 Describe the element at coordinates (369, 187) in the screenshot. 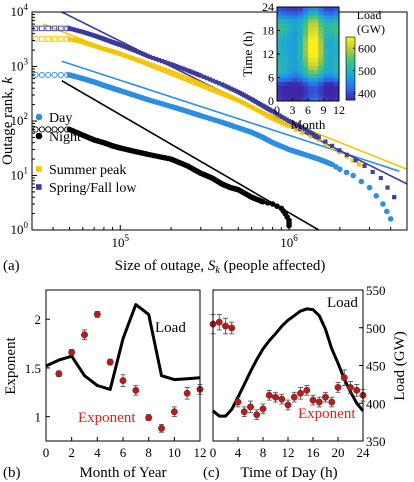

I see `series-day-point` at that location.